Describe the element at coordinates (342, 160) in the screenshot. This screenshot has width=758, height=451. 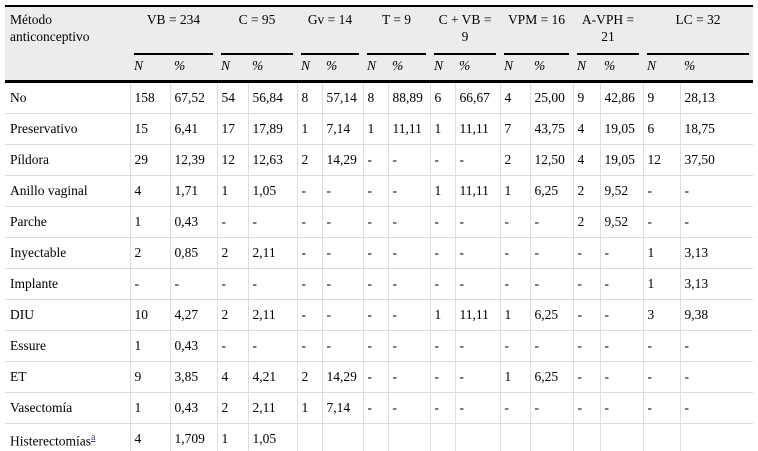
I see `pct-cell: 14,29` at that location.